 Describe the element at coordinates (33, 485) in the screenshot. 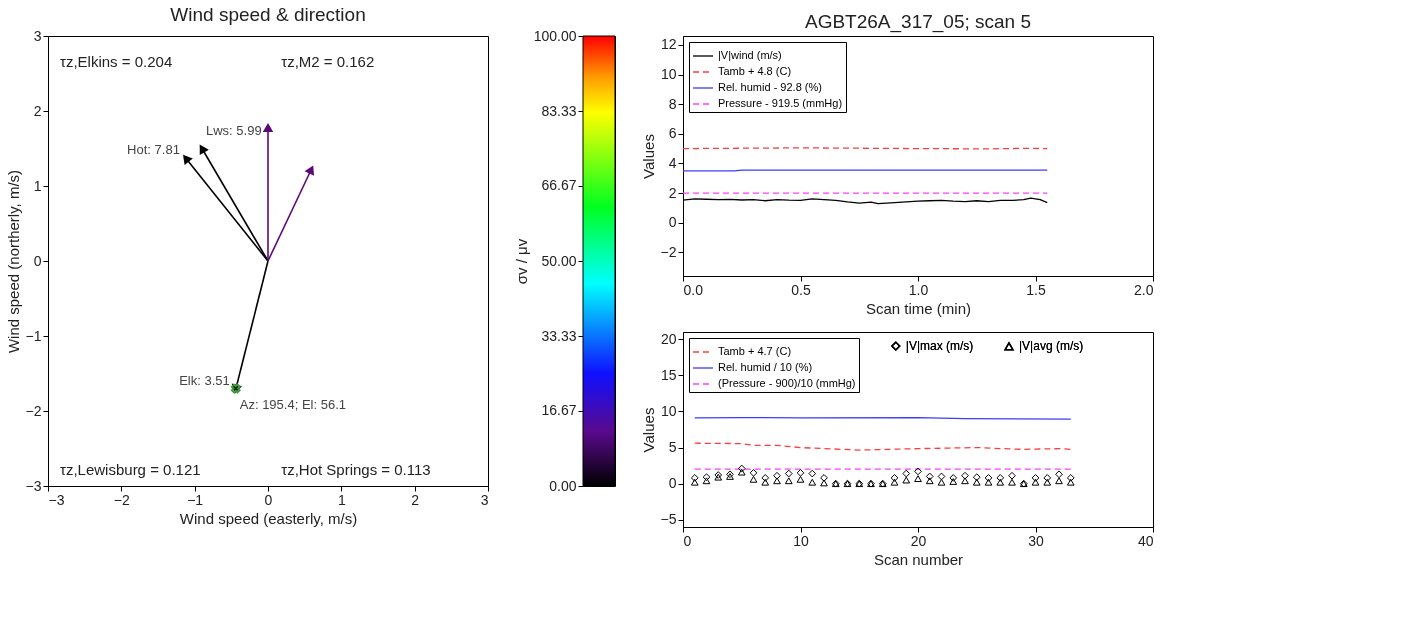

I see `y-tick-label: −3` at that location.